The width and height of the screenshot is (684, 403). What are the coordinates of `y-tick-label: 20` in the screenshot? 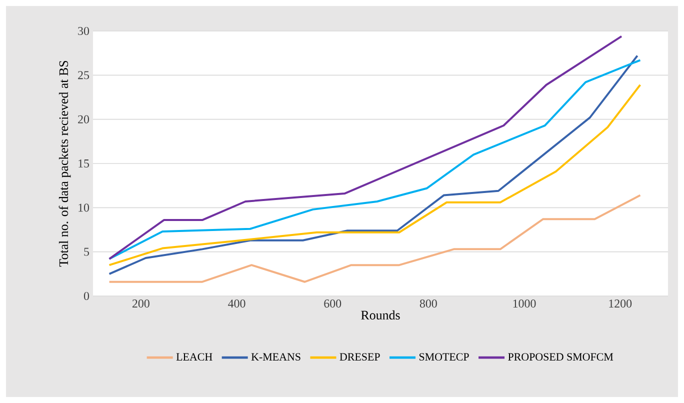 It's located at (84, 119).